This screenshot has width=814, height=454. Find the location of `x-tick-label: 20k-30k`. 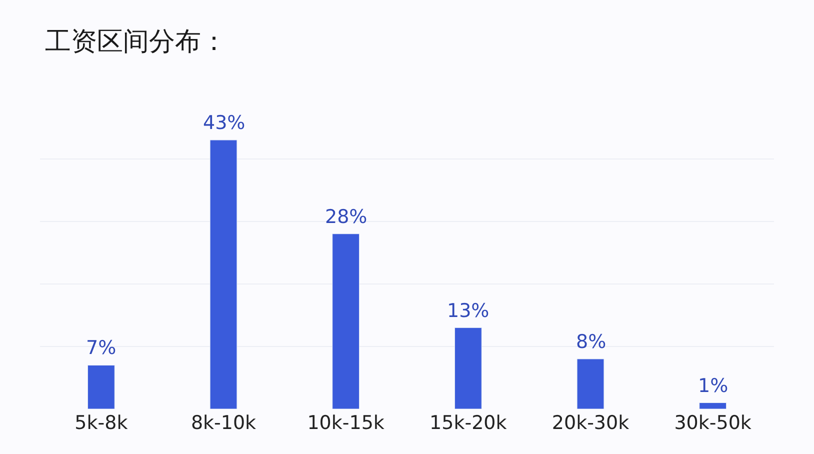

x-tick-label: 20k-30k is located at coordinates (591, 423).